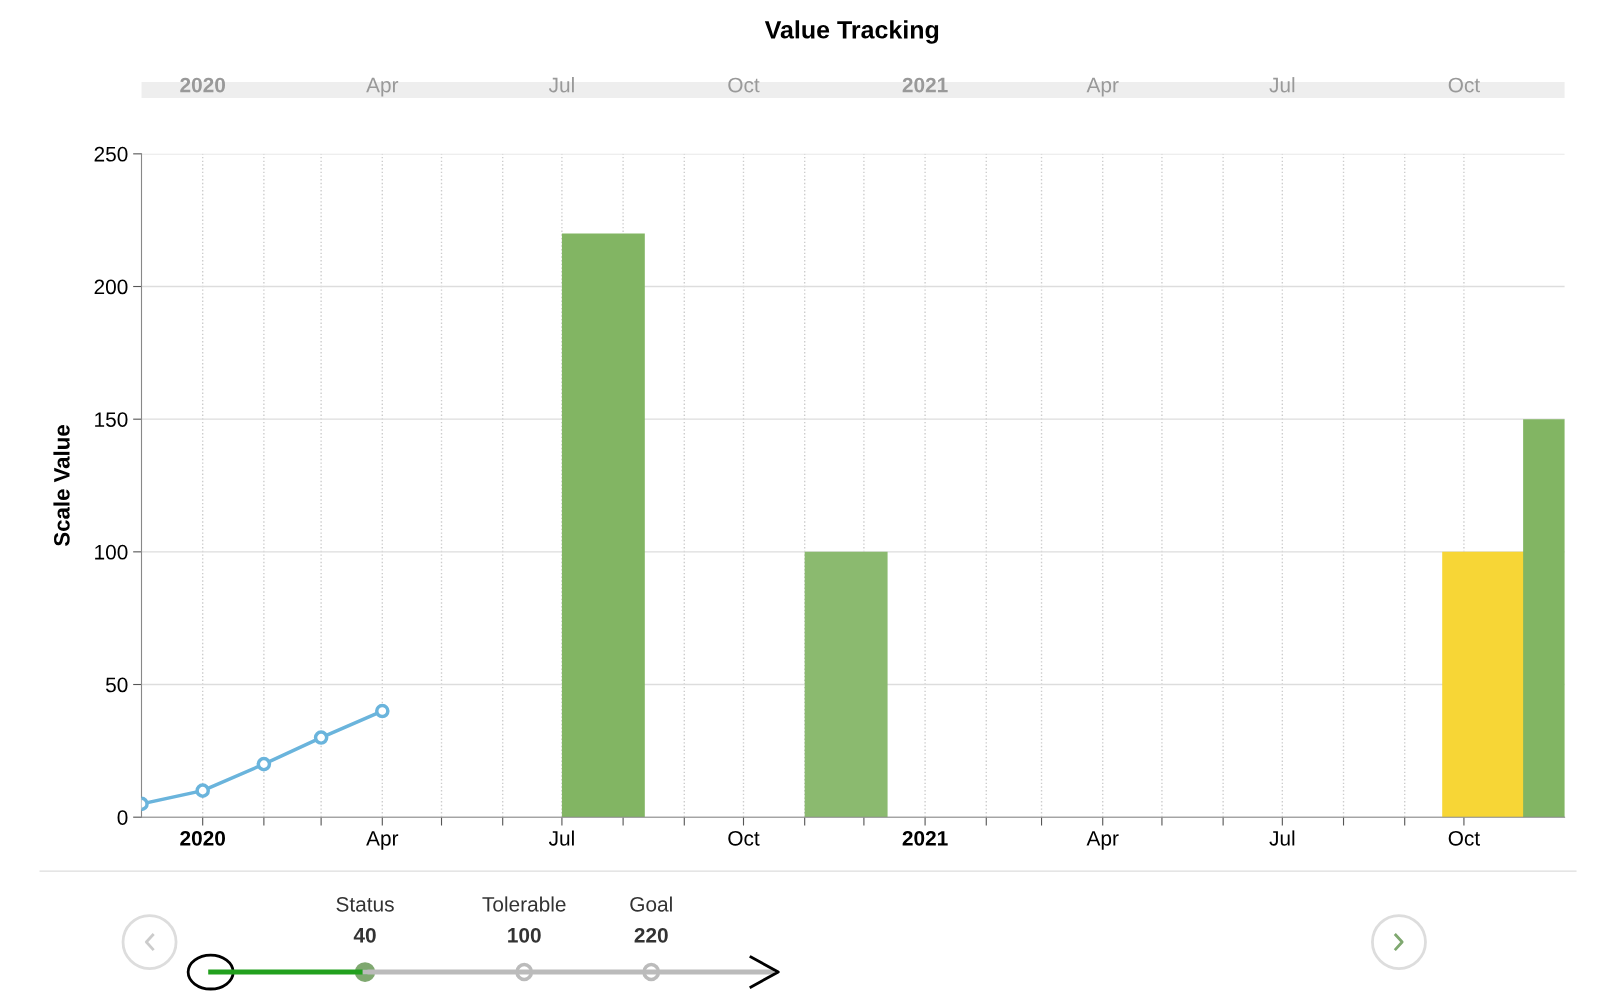 This screenshot has height=999, width=1608. What do you see at coordinates (61, 486) in the screenshot?
I see `y-axis-title: Scale Value` at bounding box center [61, 486].